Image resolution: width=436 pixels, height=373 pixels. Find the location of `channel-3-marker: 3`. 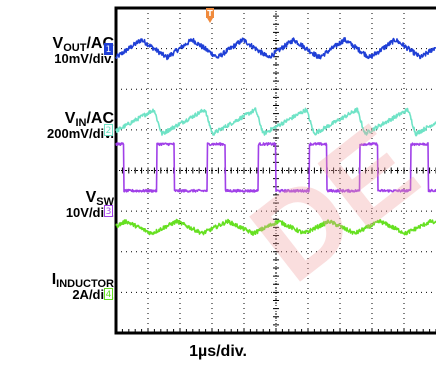

channel-3-marker: 3 is located at coordinates (108, 211).